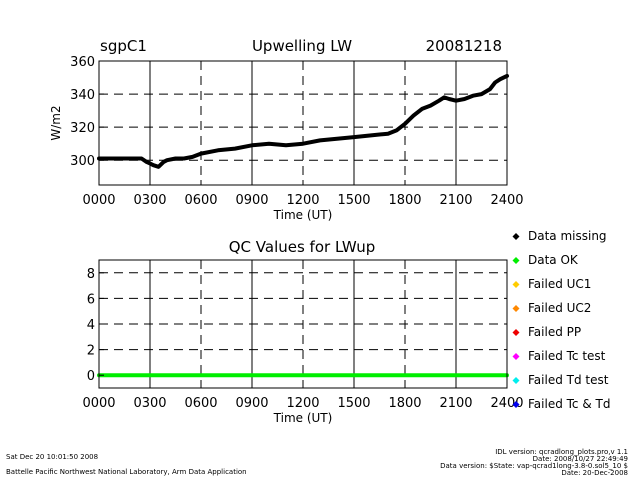  I want to click on y-ticks: 0 2 4 6 8, so click(95, 325).